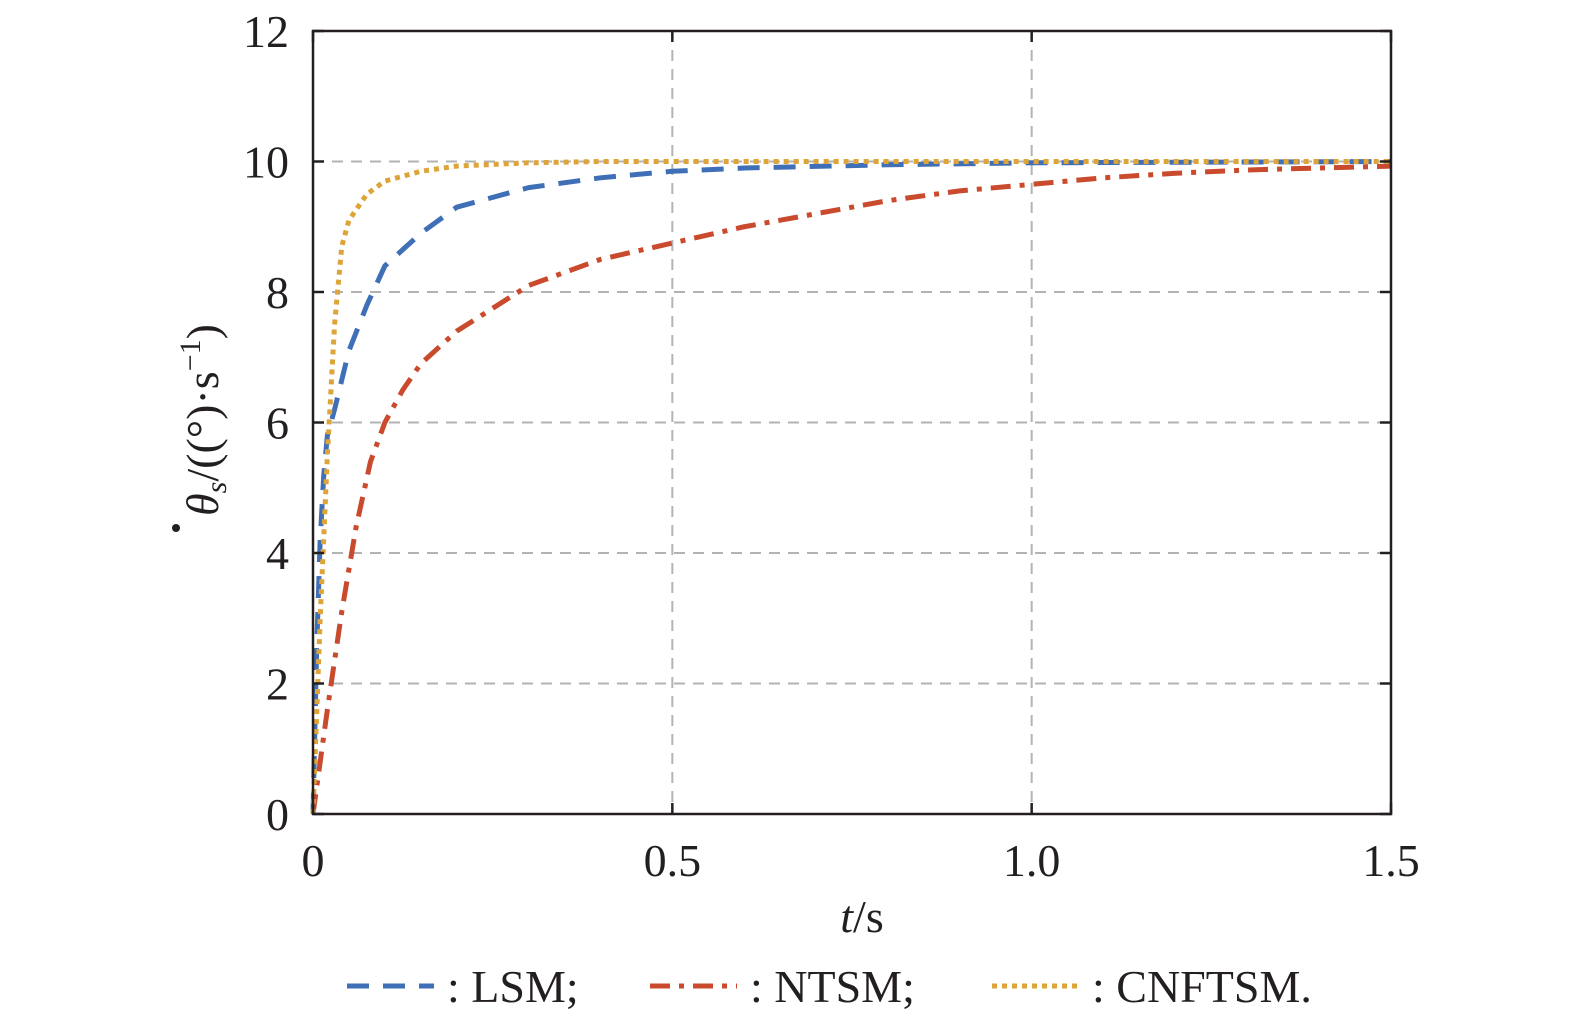 The width and height of the screenshot is (1575, 1024). I want to click on y-axis-label-dot-accent, so click(176, 528).